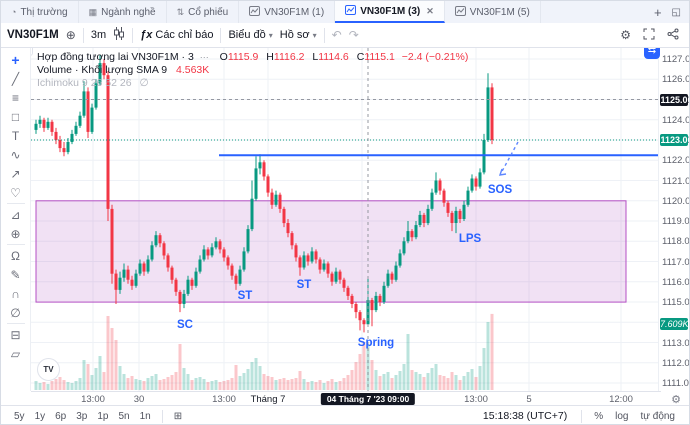 The height and width of the screenshot is (425, 690). Describe the element at coordinates (368, 399) in the screenshot. I see `crosshair-time-tooltip: 04 Tháng 7 '23 09:00` at that location.